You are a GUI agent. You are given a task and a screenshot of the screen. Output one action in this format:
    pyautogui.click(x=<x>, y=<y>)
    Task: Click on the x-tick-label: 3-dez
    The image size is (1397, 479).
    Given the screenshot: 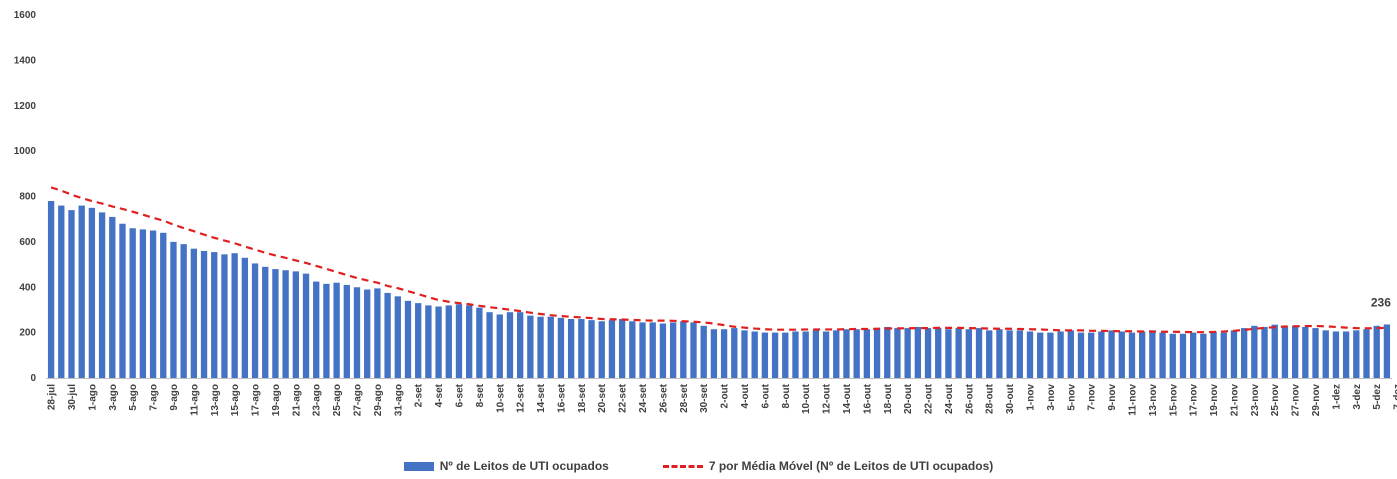 What is the action you would take?
    pyautogui.click(x=1357, y=397)
    